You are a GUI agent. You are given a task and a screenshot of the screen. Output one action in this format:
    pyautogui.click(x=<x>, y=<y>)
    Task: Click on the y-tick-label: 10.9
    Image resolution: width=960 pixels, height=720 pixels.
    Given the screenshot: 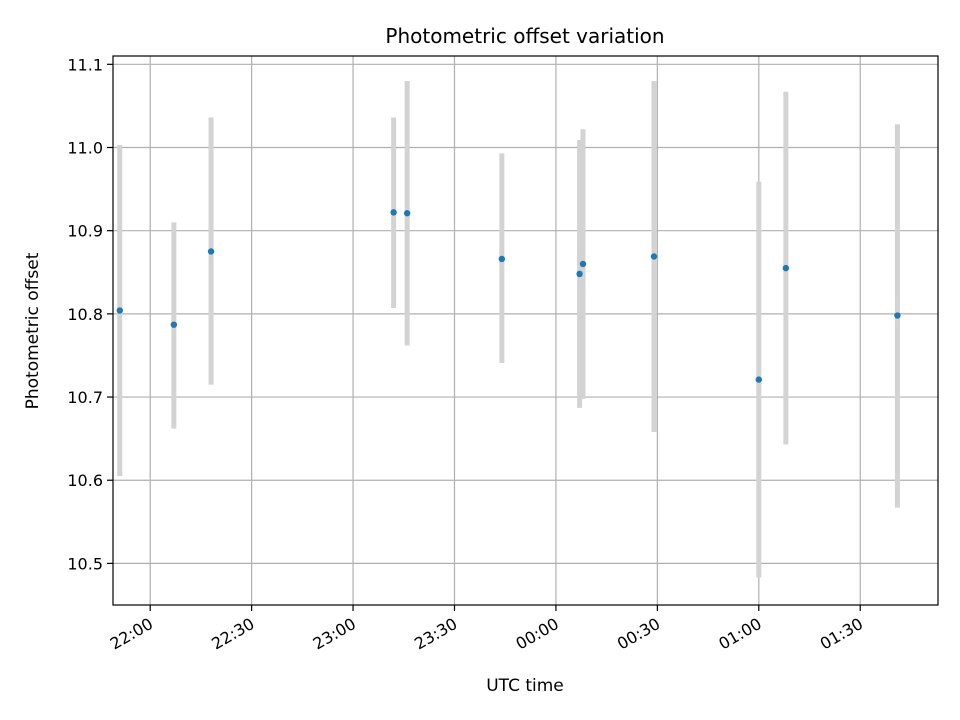 What is the action you would take?
    pyautogui.click(x=85, y=231)
    